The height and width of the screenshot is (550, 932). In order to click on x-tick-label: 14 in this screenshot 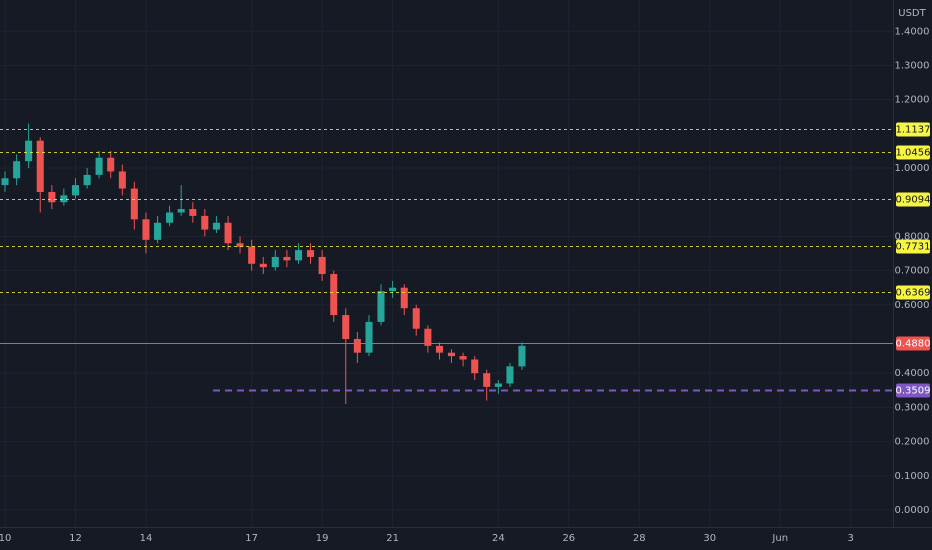, I will do `click(146, 538)`.